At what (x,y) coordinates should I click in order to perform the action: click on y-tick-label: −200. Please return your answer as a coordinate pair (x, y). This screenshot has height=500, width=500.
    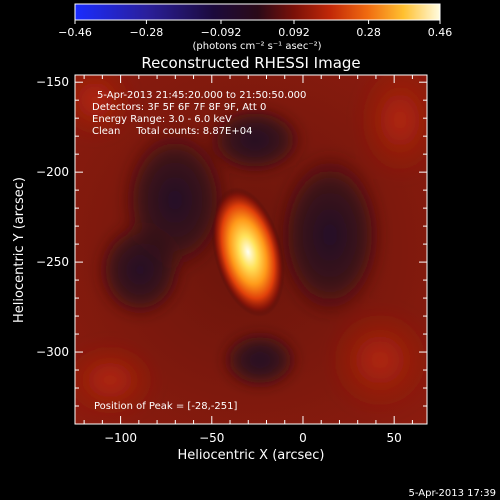
    Looking at the image, I should click on (52, 172).